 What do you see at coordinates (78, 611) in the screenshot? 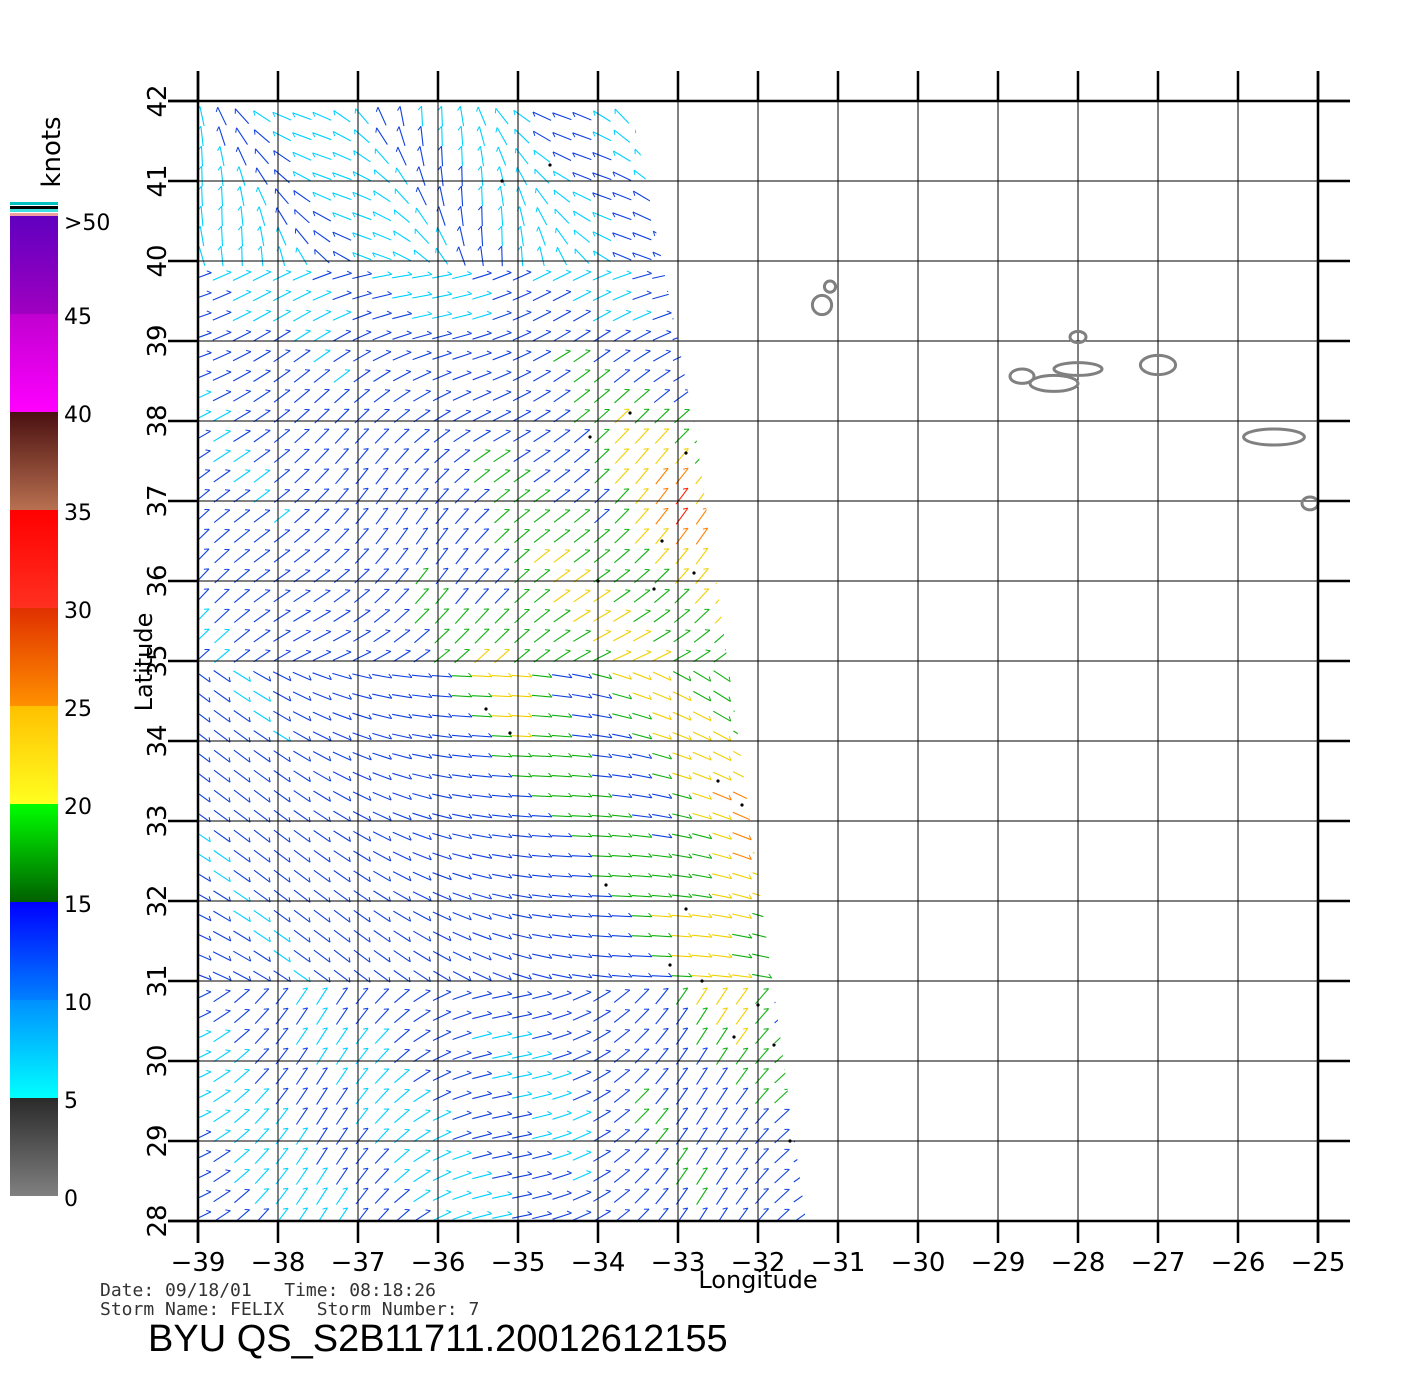
I see `colorbar-tick-label: 30` at bounding box center [78, 611].